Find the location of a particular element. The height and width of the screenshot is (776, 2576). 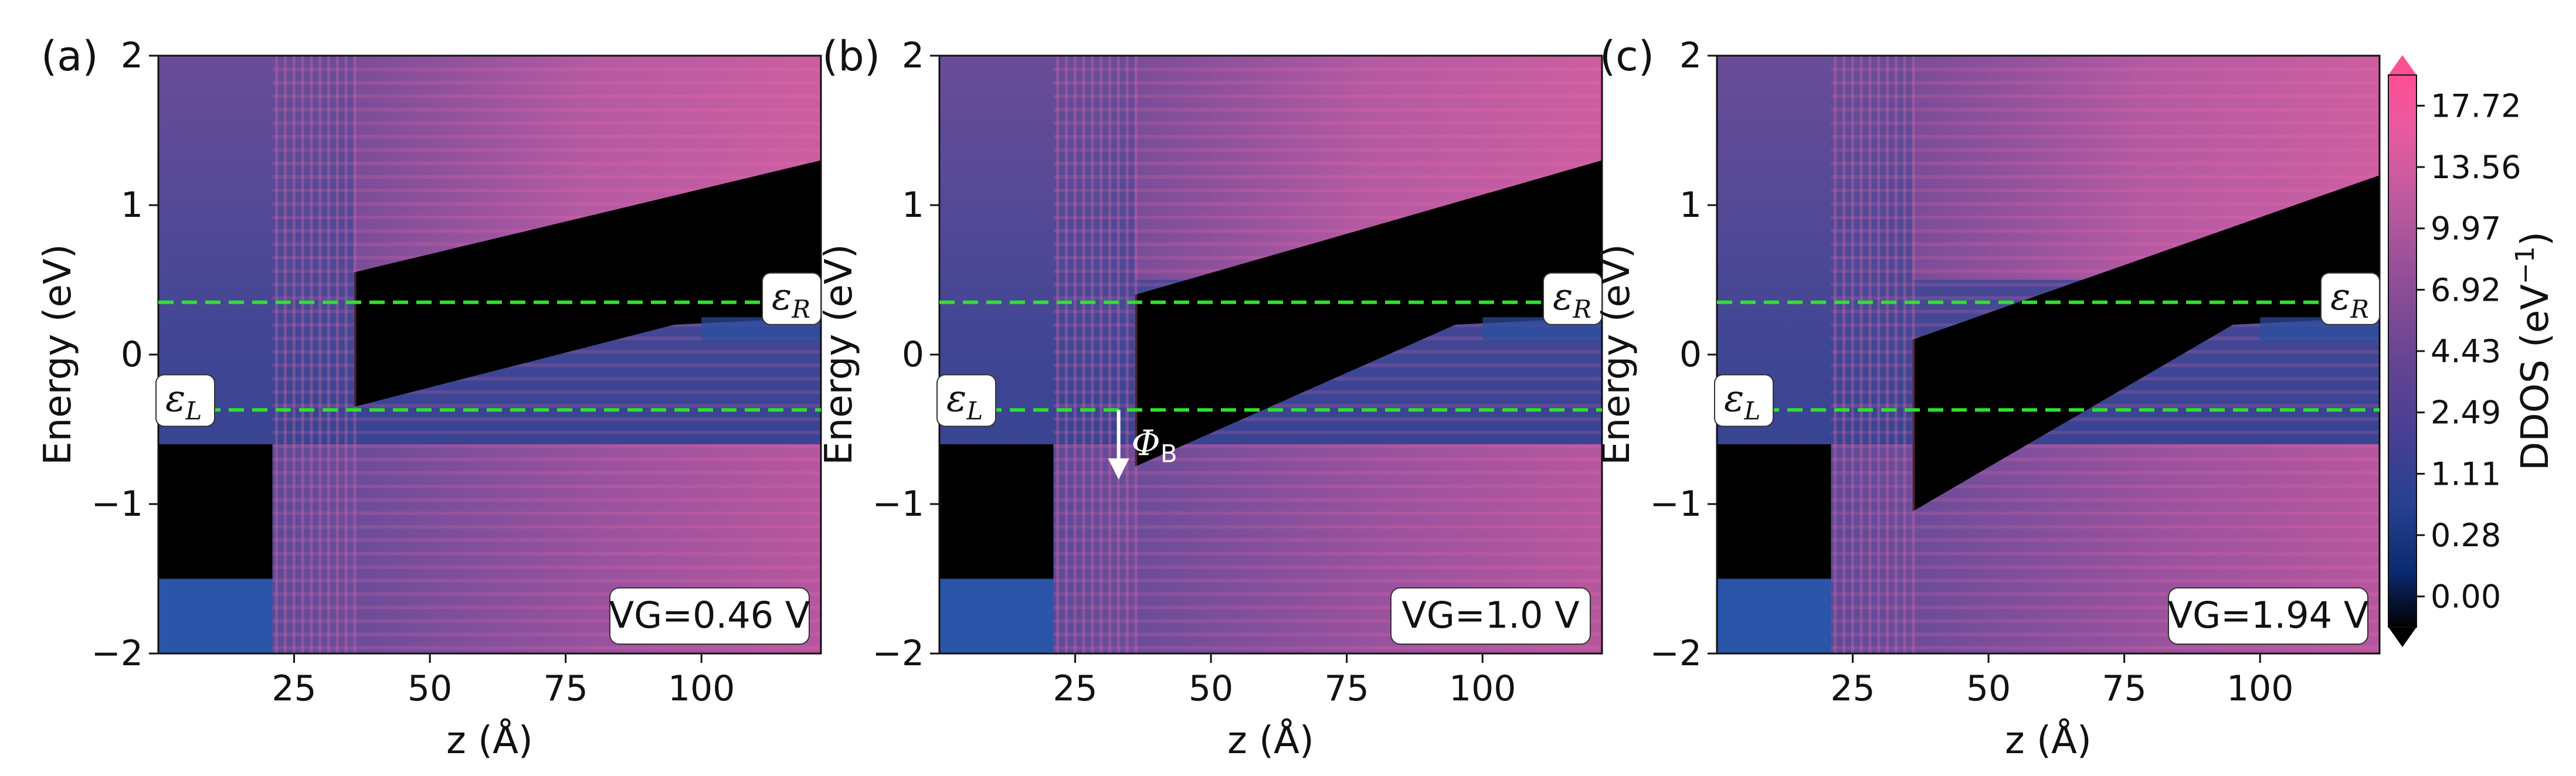

barrier-annotation: ΦB is located at coordinates (1142, 445).